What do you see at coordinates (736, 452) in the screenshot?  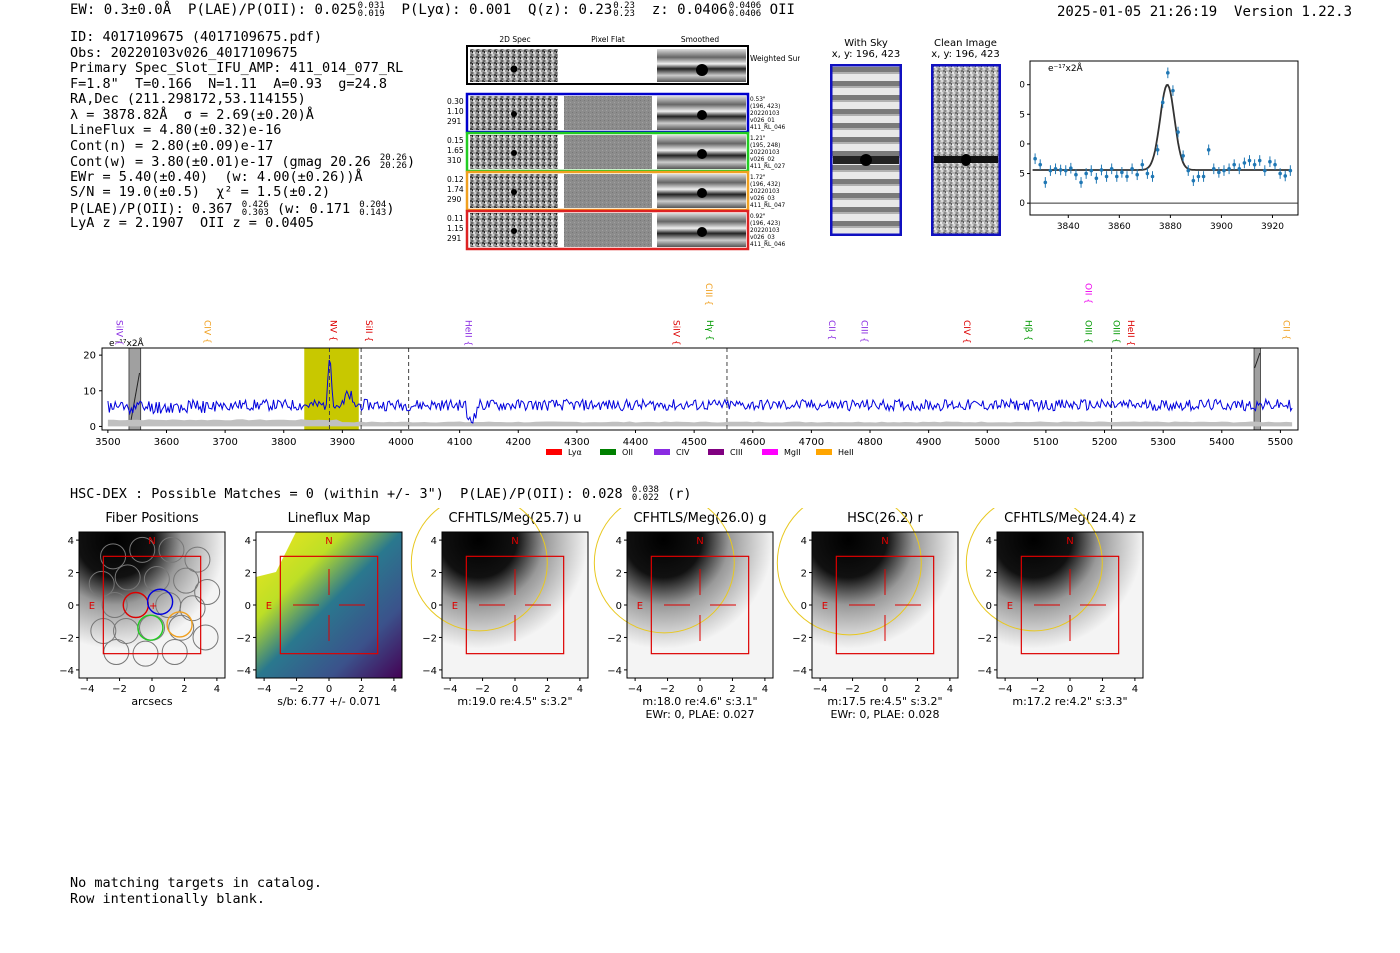 I see `spectrum-legend-label: CIII` at bounding box center [736, 452].